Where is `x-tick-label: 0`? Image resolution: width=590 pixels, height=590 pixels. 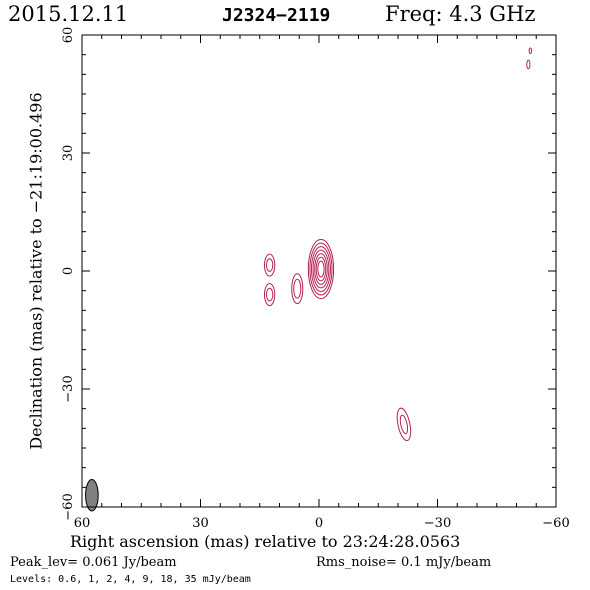 x-tick-label: 0 is located at coordinates (319, 523).